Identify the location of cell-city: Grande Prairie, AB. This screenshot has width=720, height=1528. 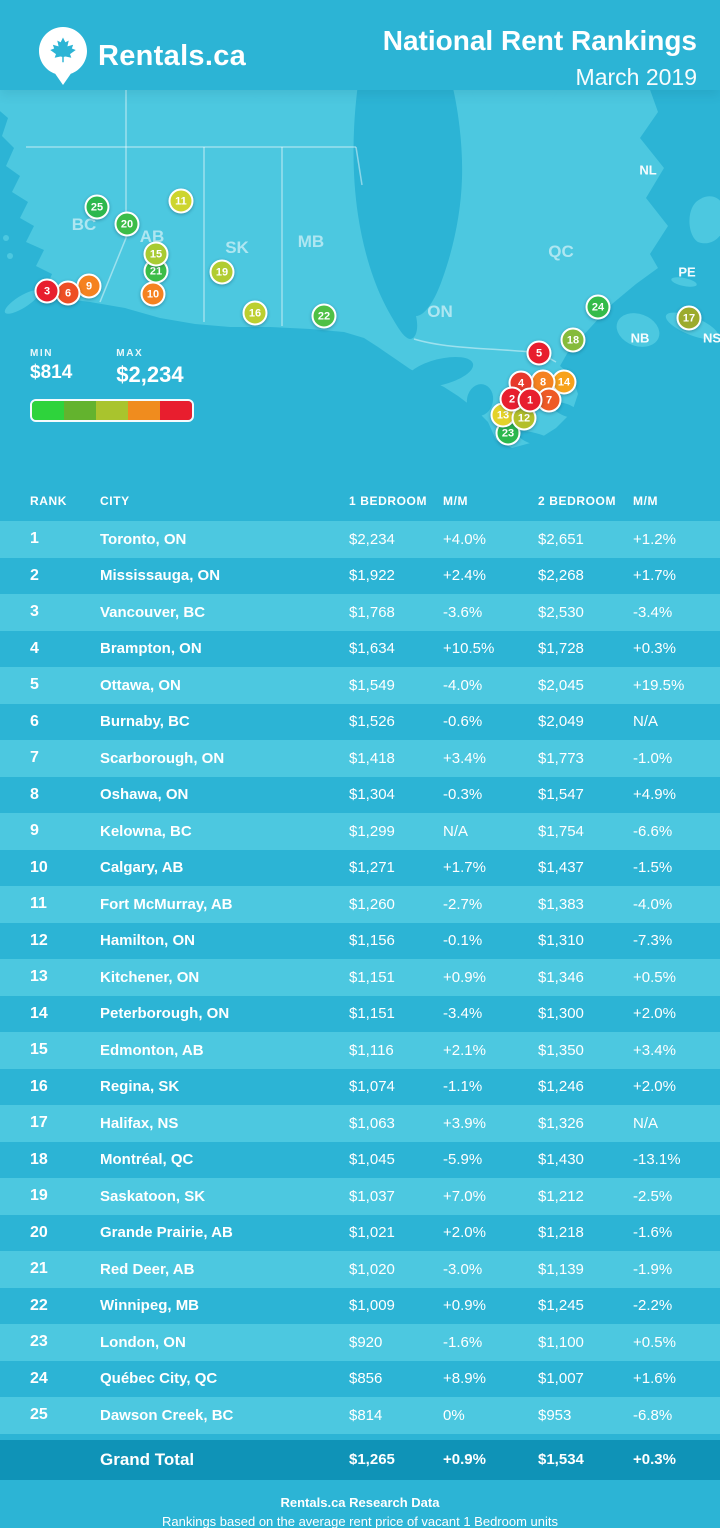
(166, 1233).